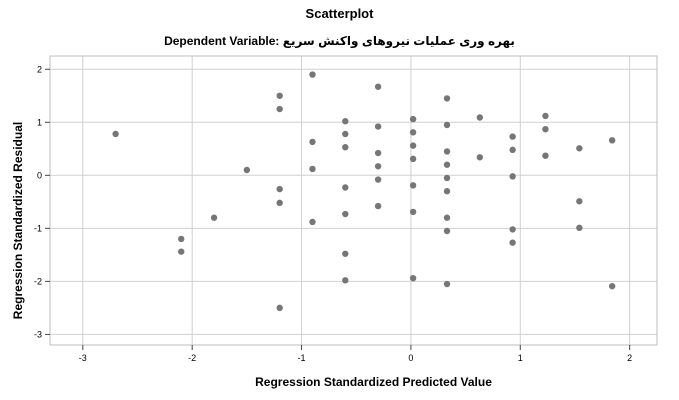 Image resolution: width=679 pixels, height=400 pixels. What do you see at coordinates (38, 228) in the screenshot?
I see `y-tick-label: -1` at bounding box center [38, 228].